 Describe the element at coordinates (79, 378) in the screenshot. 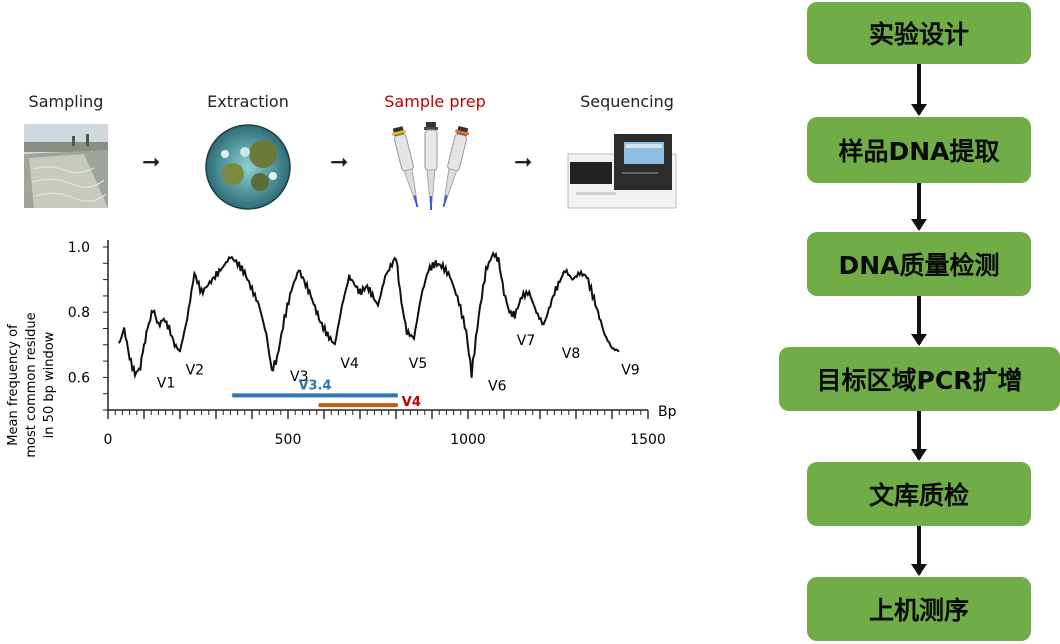

I see `y-tick-label: 0.6` at that location.